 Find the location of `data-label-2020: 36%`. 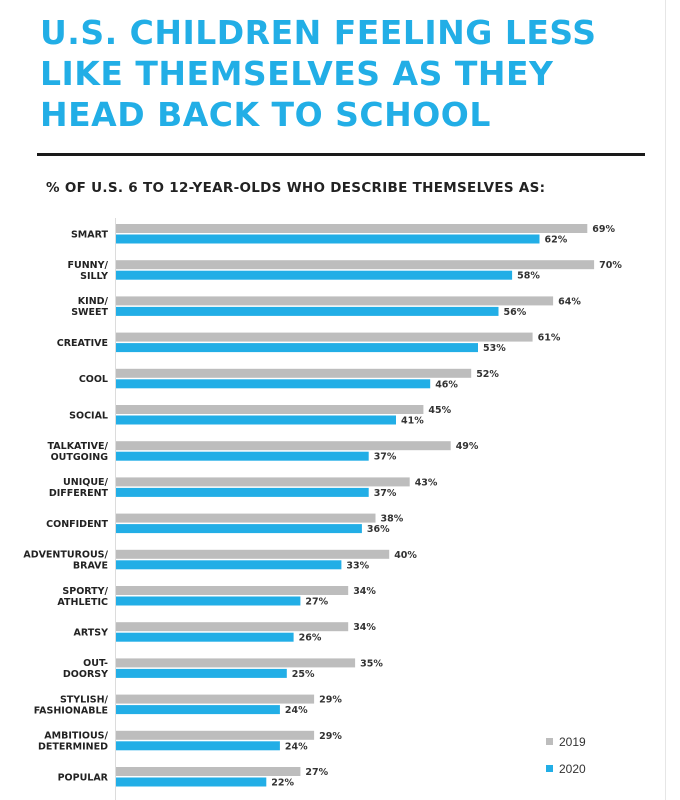

data-label-2020: 36% is located at coordinates (378, 529).